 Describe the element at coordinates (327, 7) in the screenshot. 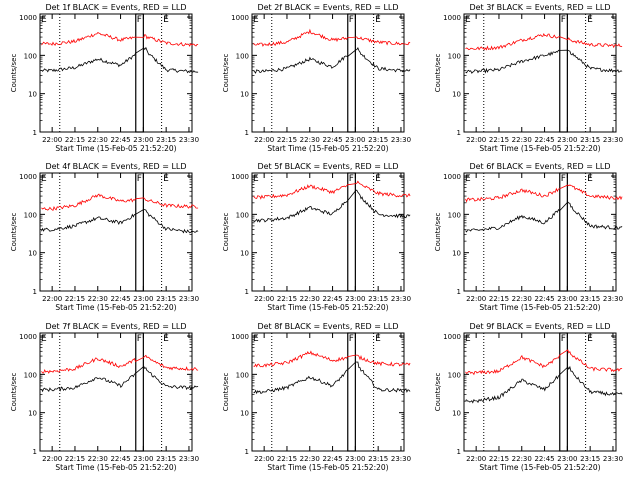

I see `panel-title: Det 2f BLACK = Events, RED = LLD` at that location.